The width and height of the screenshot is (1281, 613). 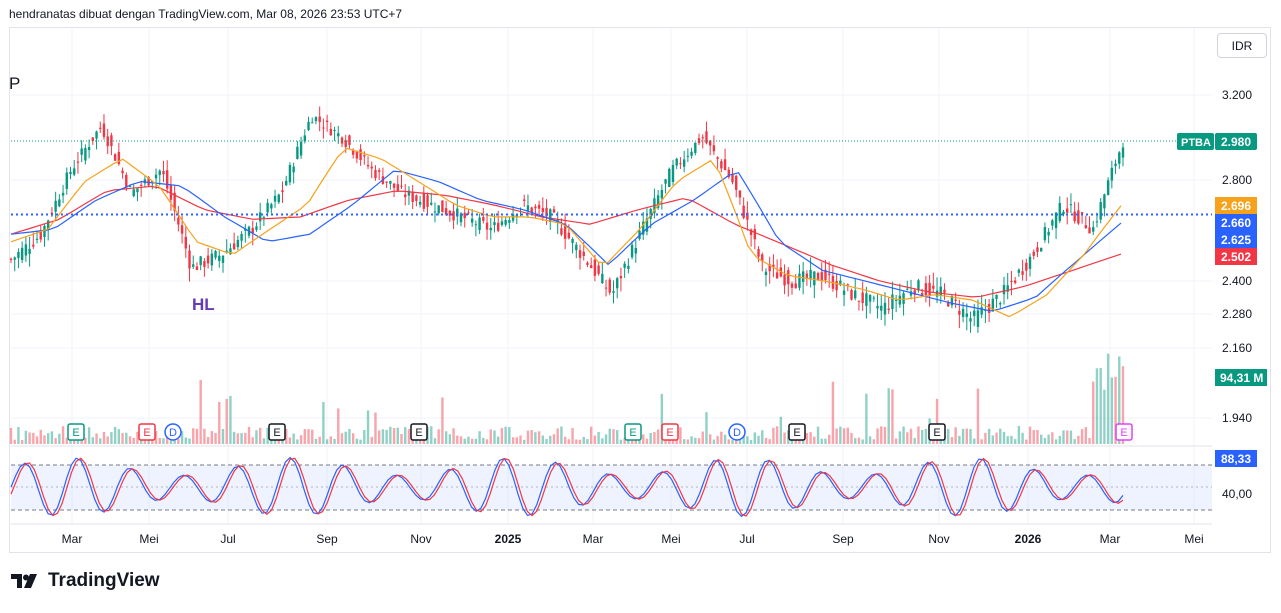 I want to click on tradingview-footer: TradingView, so click(x=85, y=581).